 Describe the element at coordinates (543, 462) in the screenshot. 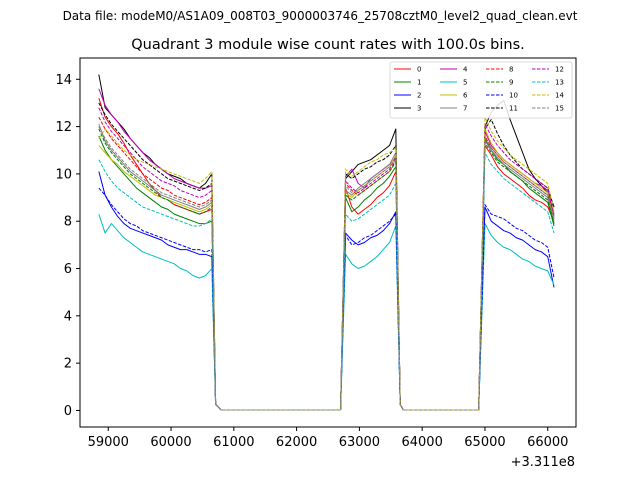

I see `x-offset-label: +3.311e8` at that location.